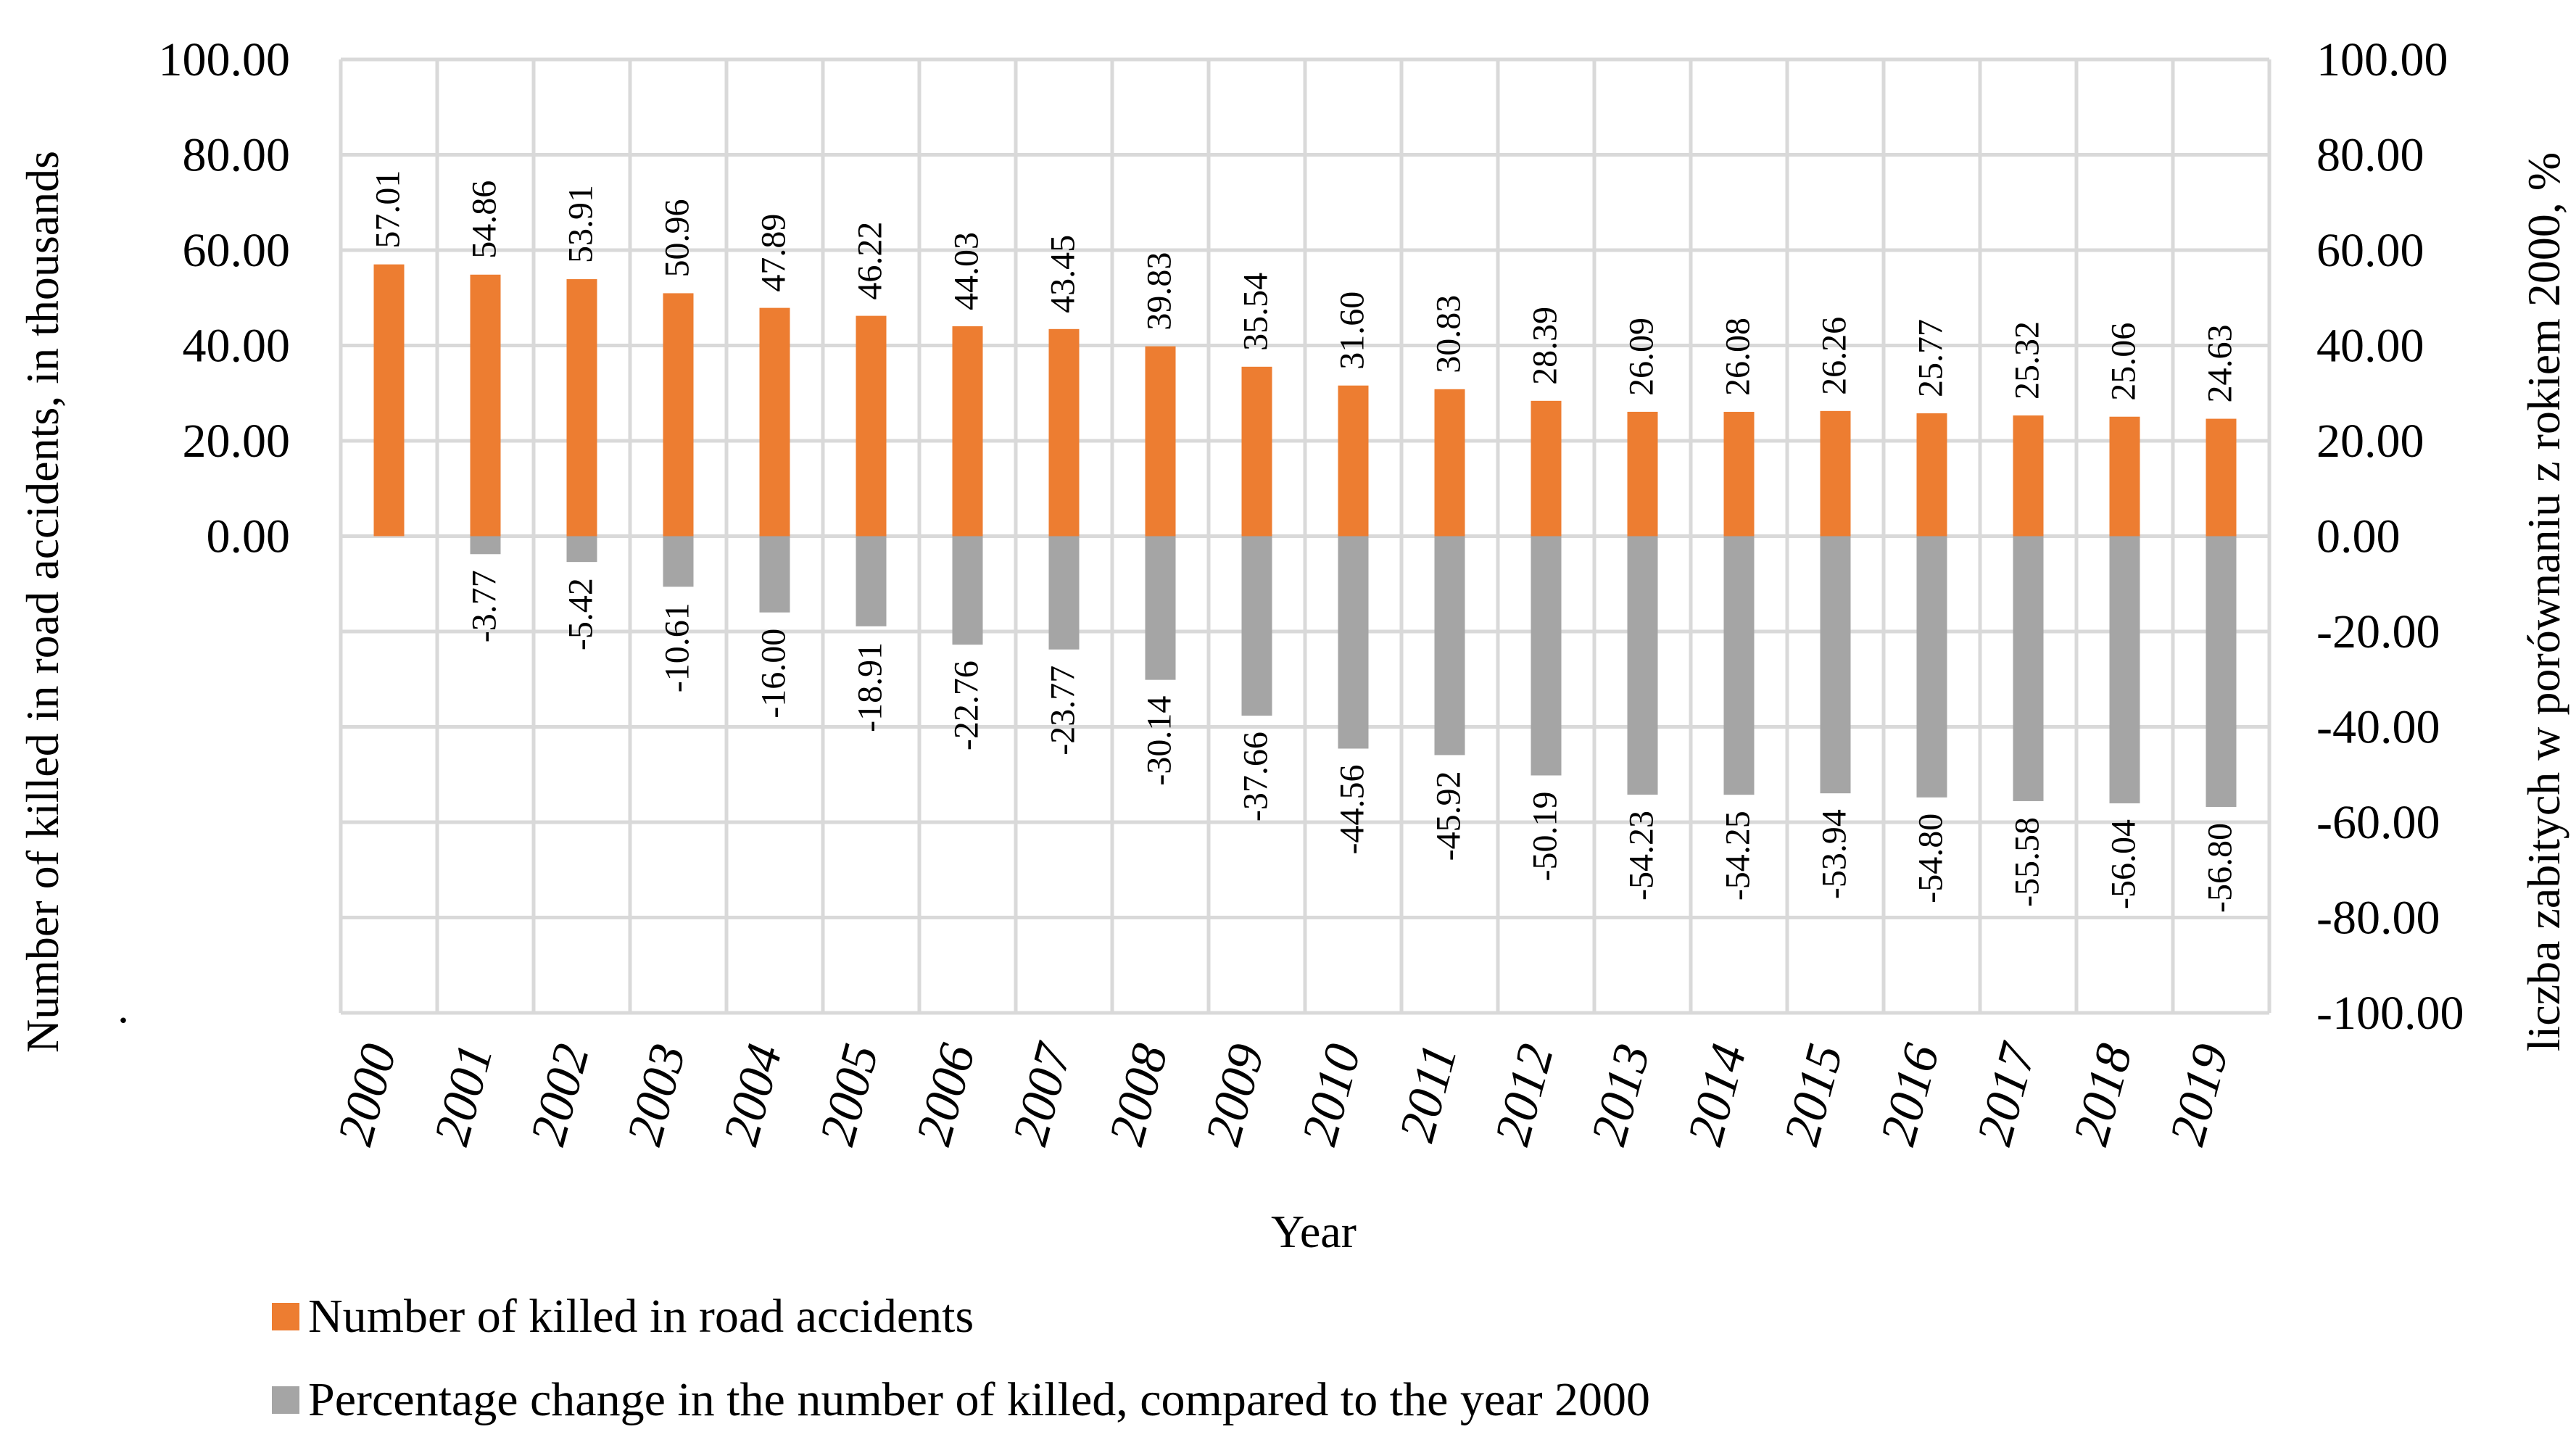 This screenshot has height=1445, width=2576. Describe the element at coordinates (1063, 274) in the screenshot. I see `data-label-killed: 43.45` at that location.